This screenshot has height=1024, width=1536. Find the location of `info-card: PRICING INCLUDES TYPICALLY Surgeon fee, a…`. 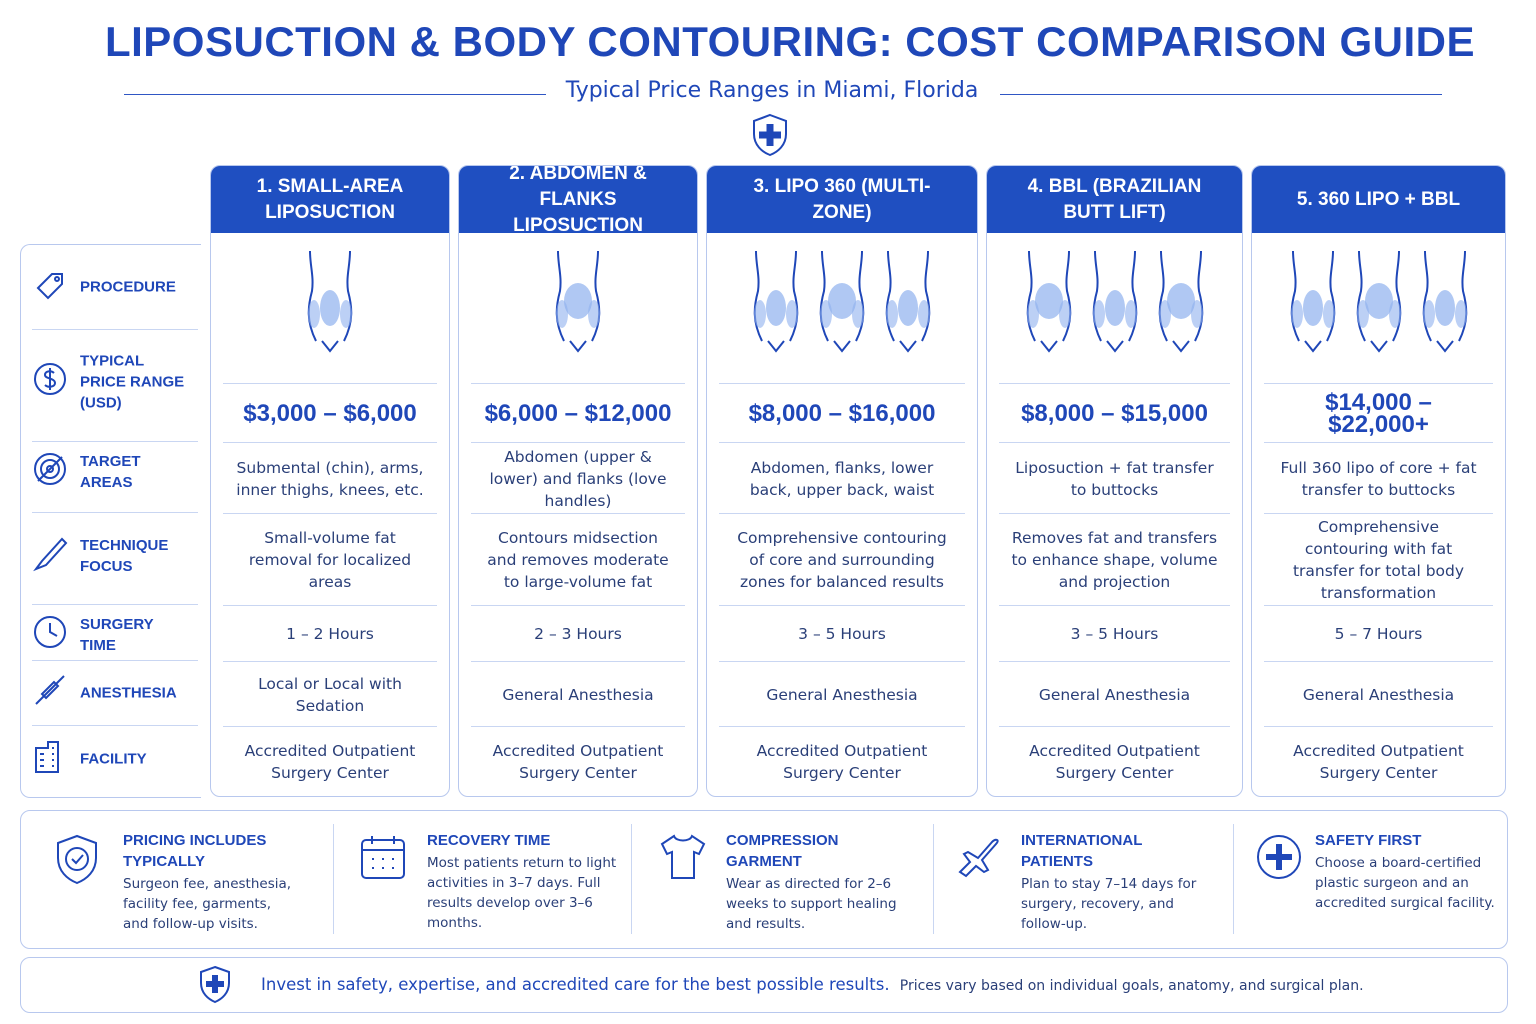

info-card: PRICING INCLUDES TYPICALLY Surgeon fee, a… is located at coordinates (208, 882).